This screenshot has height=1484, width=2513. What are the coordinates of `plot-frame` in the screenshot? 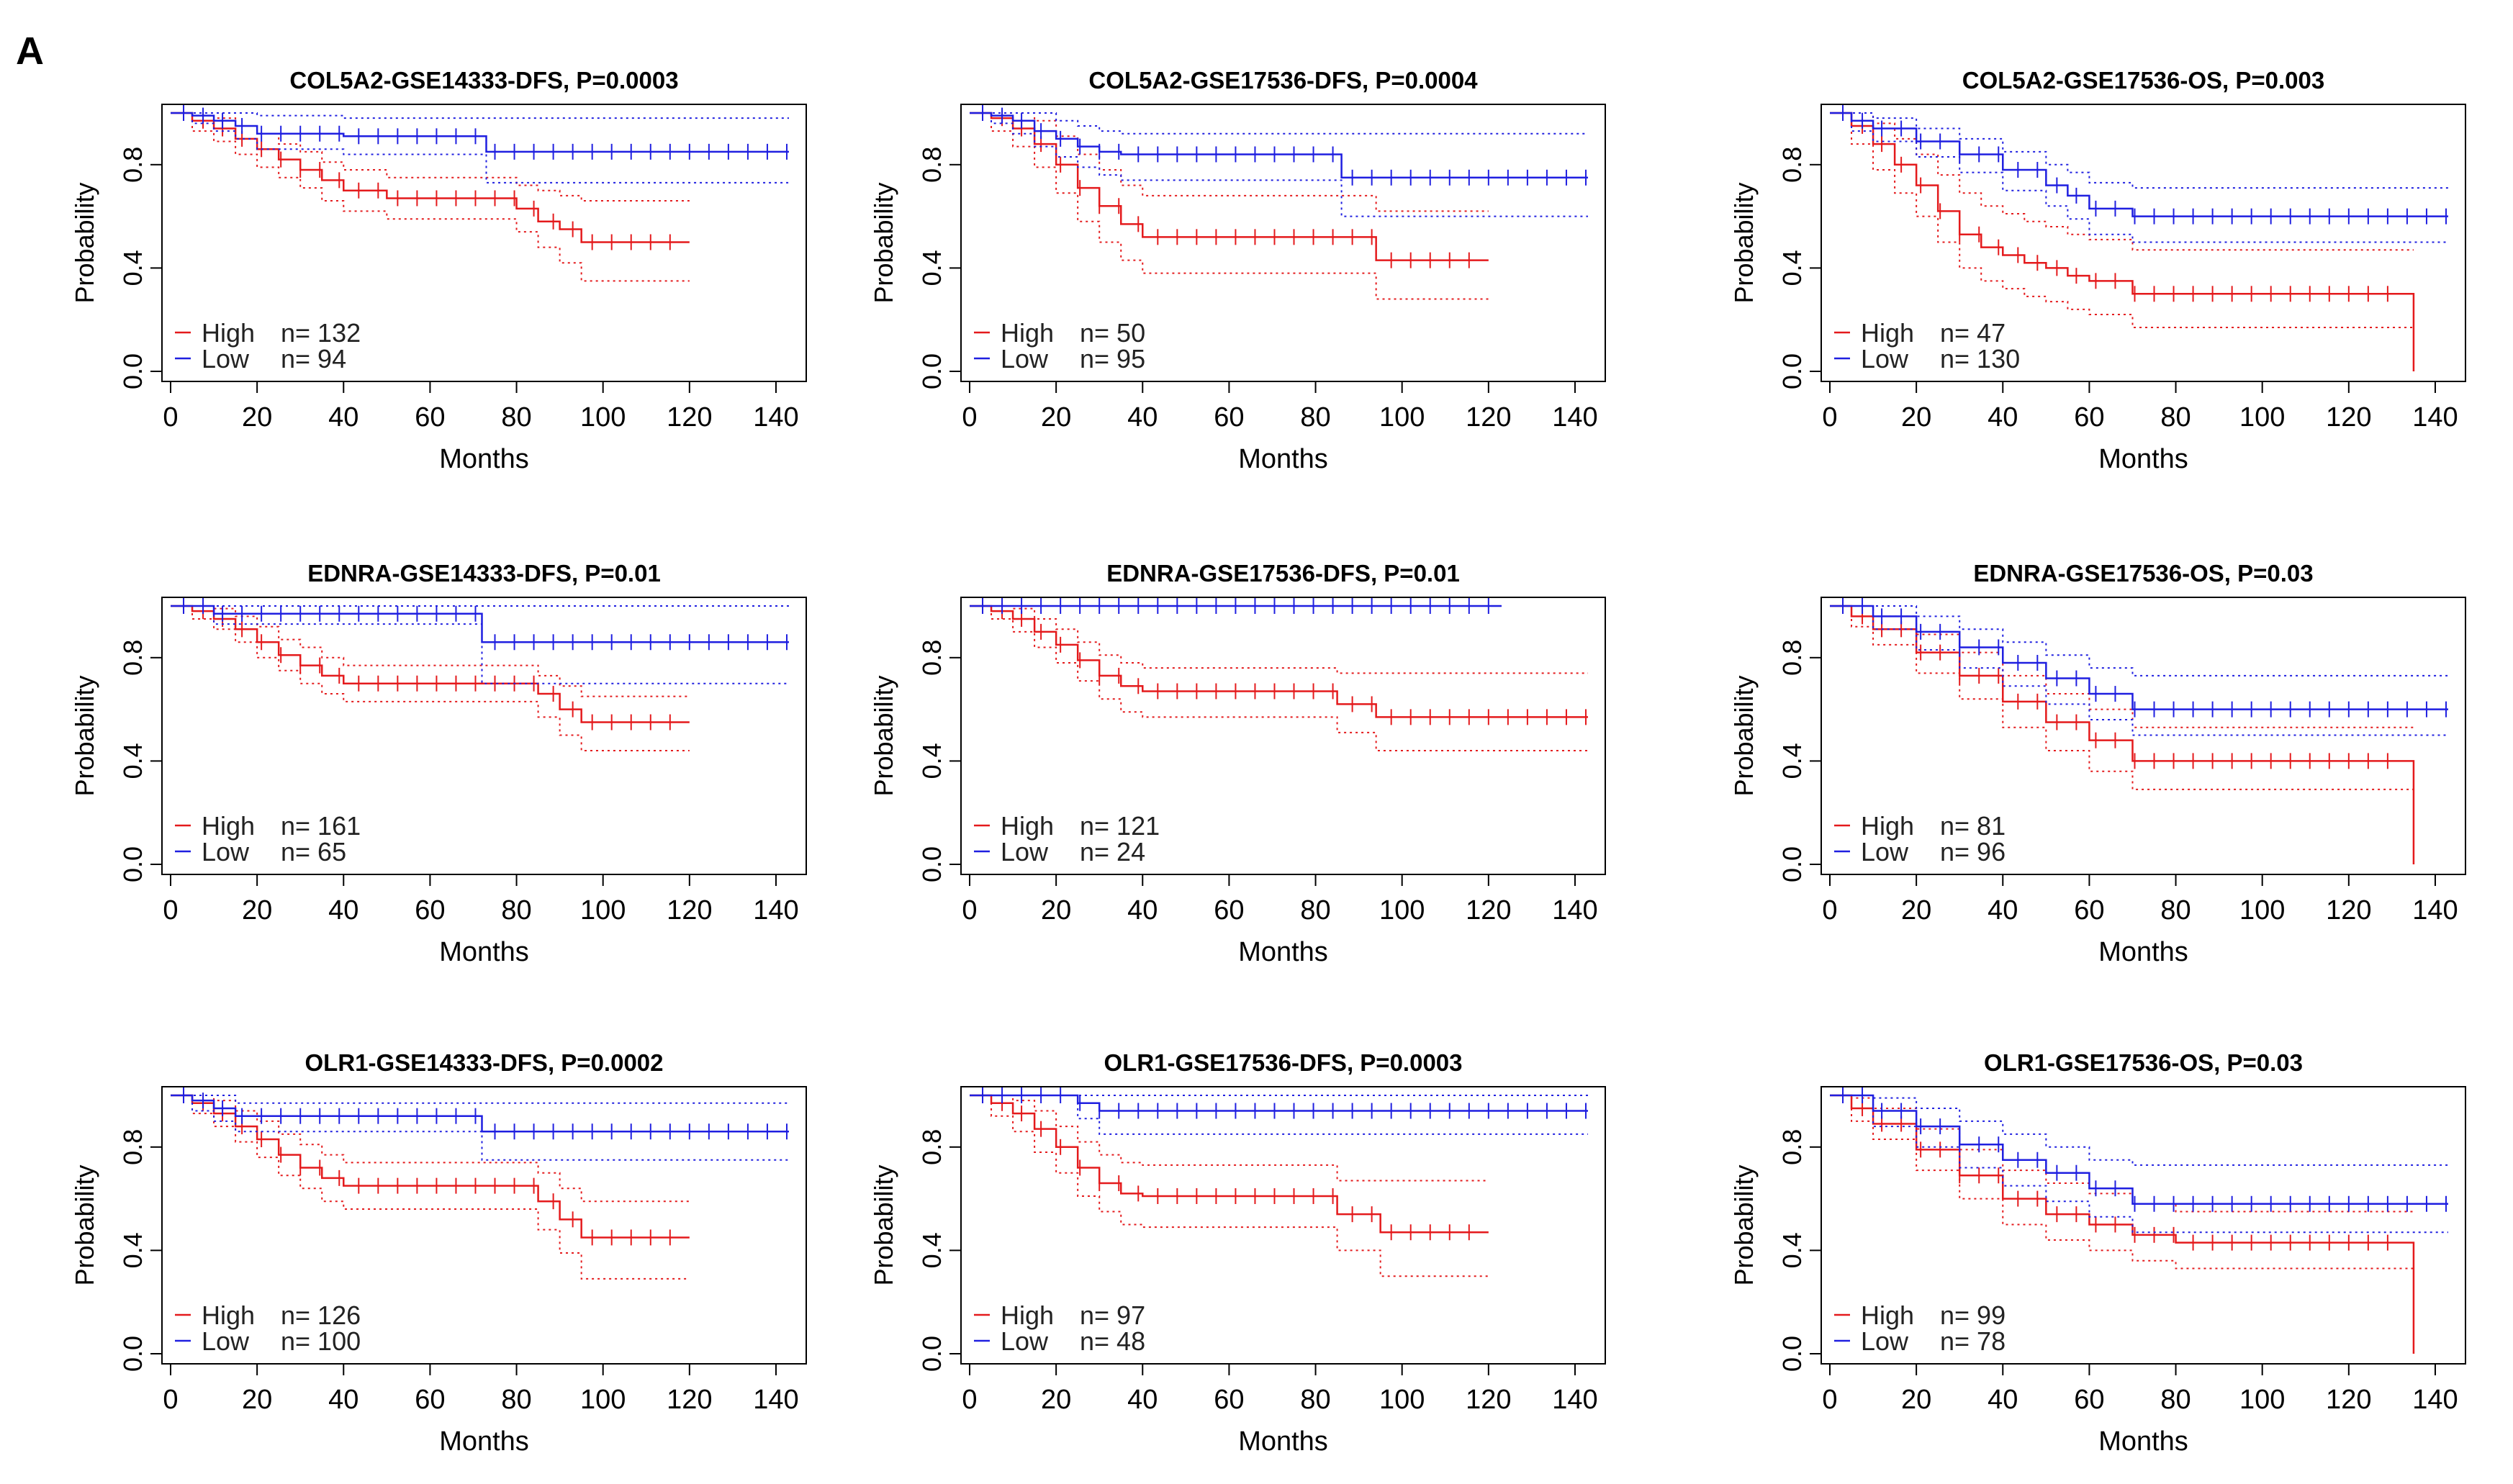 It's located at (2143, 736).